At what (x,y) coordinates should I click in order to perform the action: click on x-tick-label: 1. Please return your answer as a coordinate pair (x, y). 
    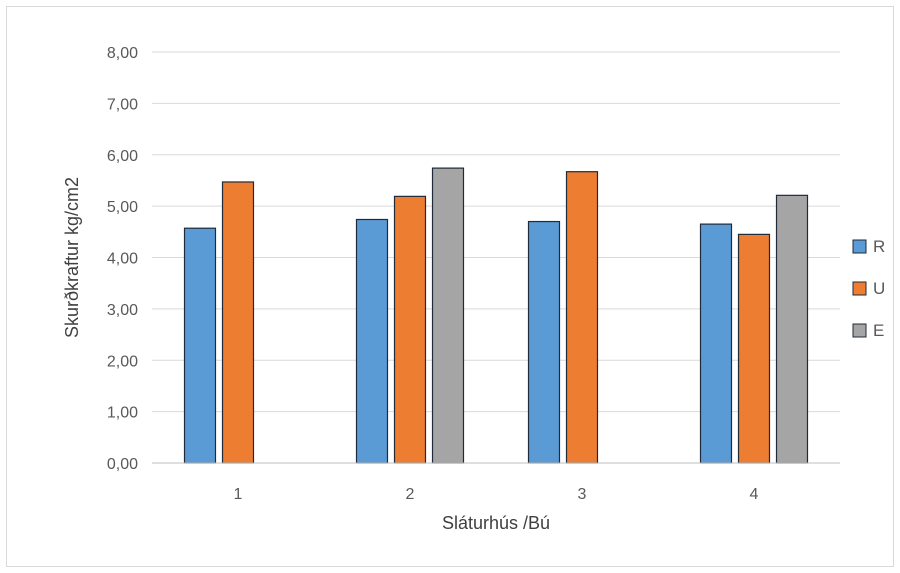
    Looking at the image, I should click on (238, 494).